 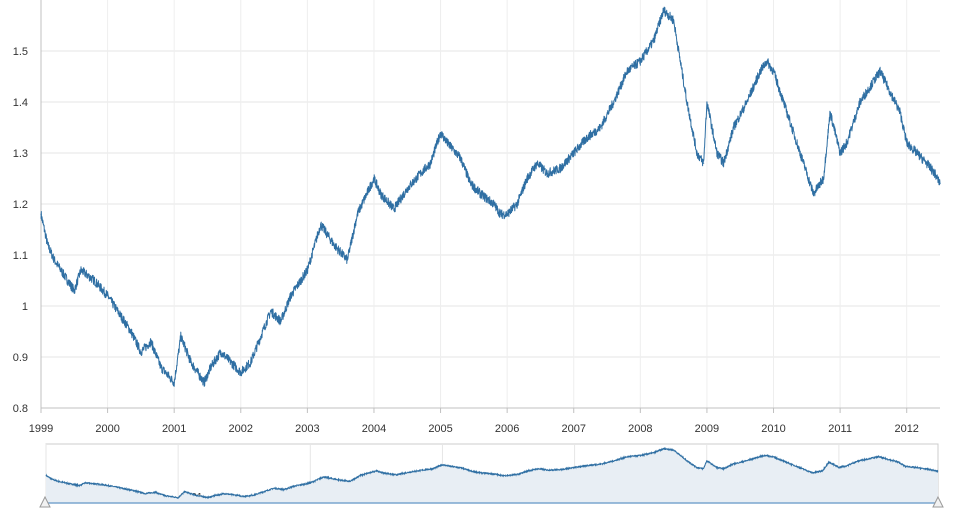 I want to click on x-tick-label: 2011, so click(x=840, y=429).